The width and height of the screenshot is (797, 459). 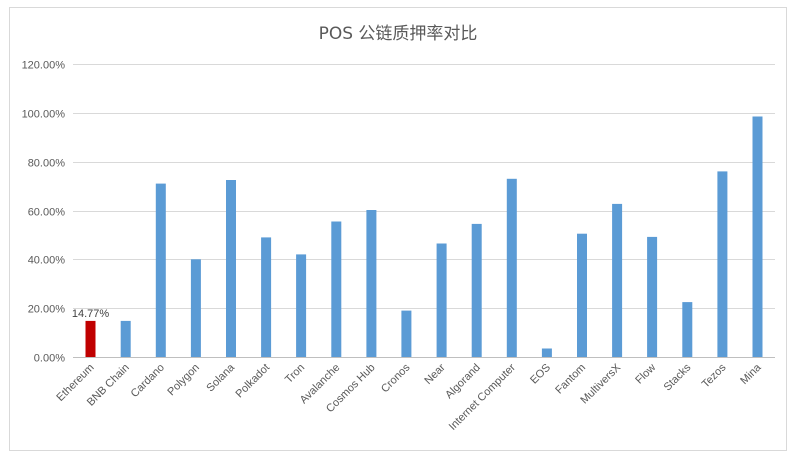 What do you see at coordinates (540, 374) in the screenshot?
I see `x-category-label: EOS` at bounding box center [540, 374].